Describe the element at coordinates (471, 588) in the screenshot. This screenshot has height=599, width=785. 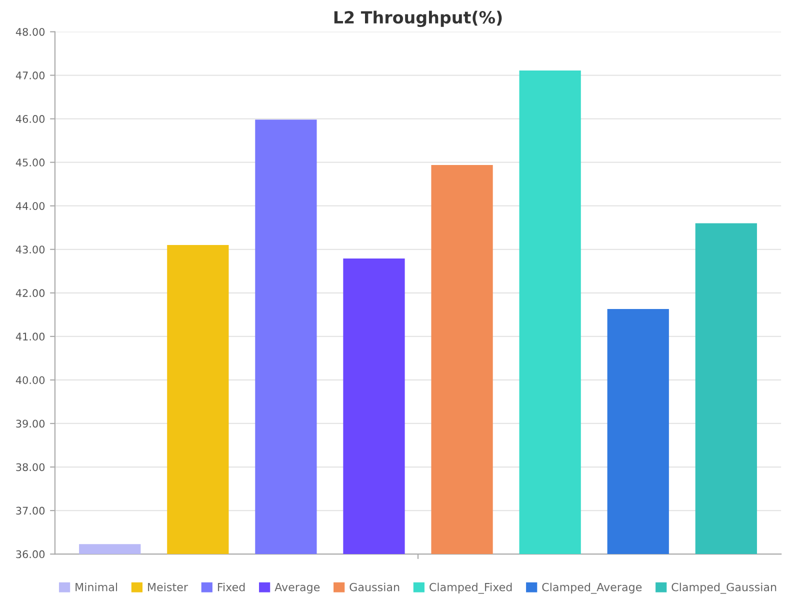
I see `legend-label: Clamped_Fixed` at that location.